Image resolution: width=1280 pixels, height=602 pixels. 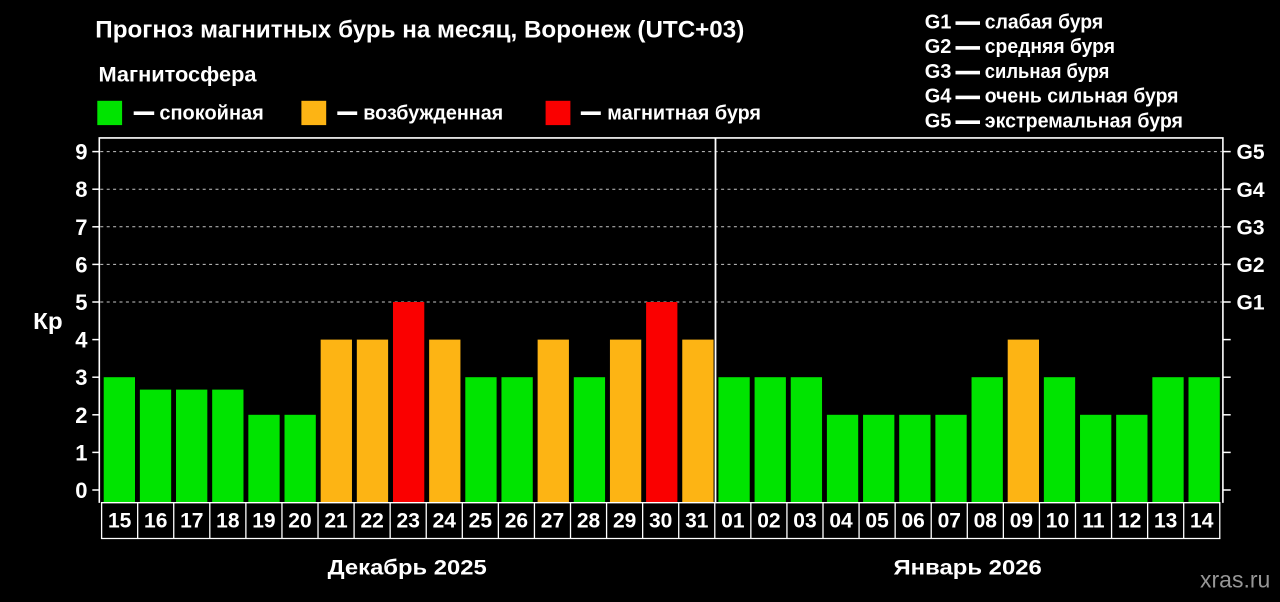 I want to click on svg-text: слабая буря, so click(x=1044, y=22).